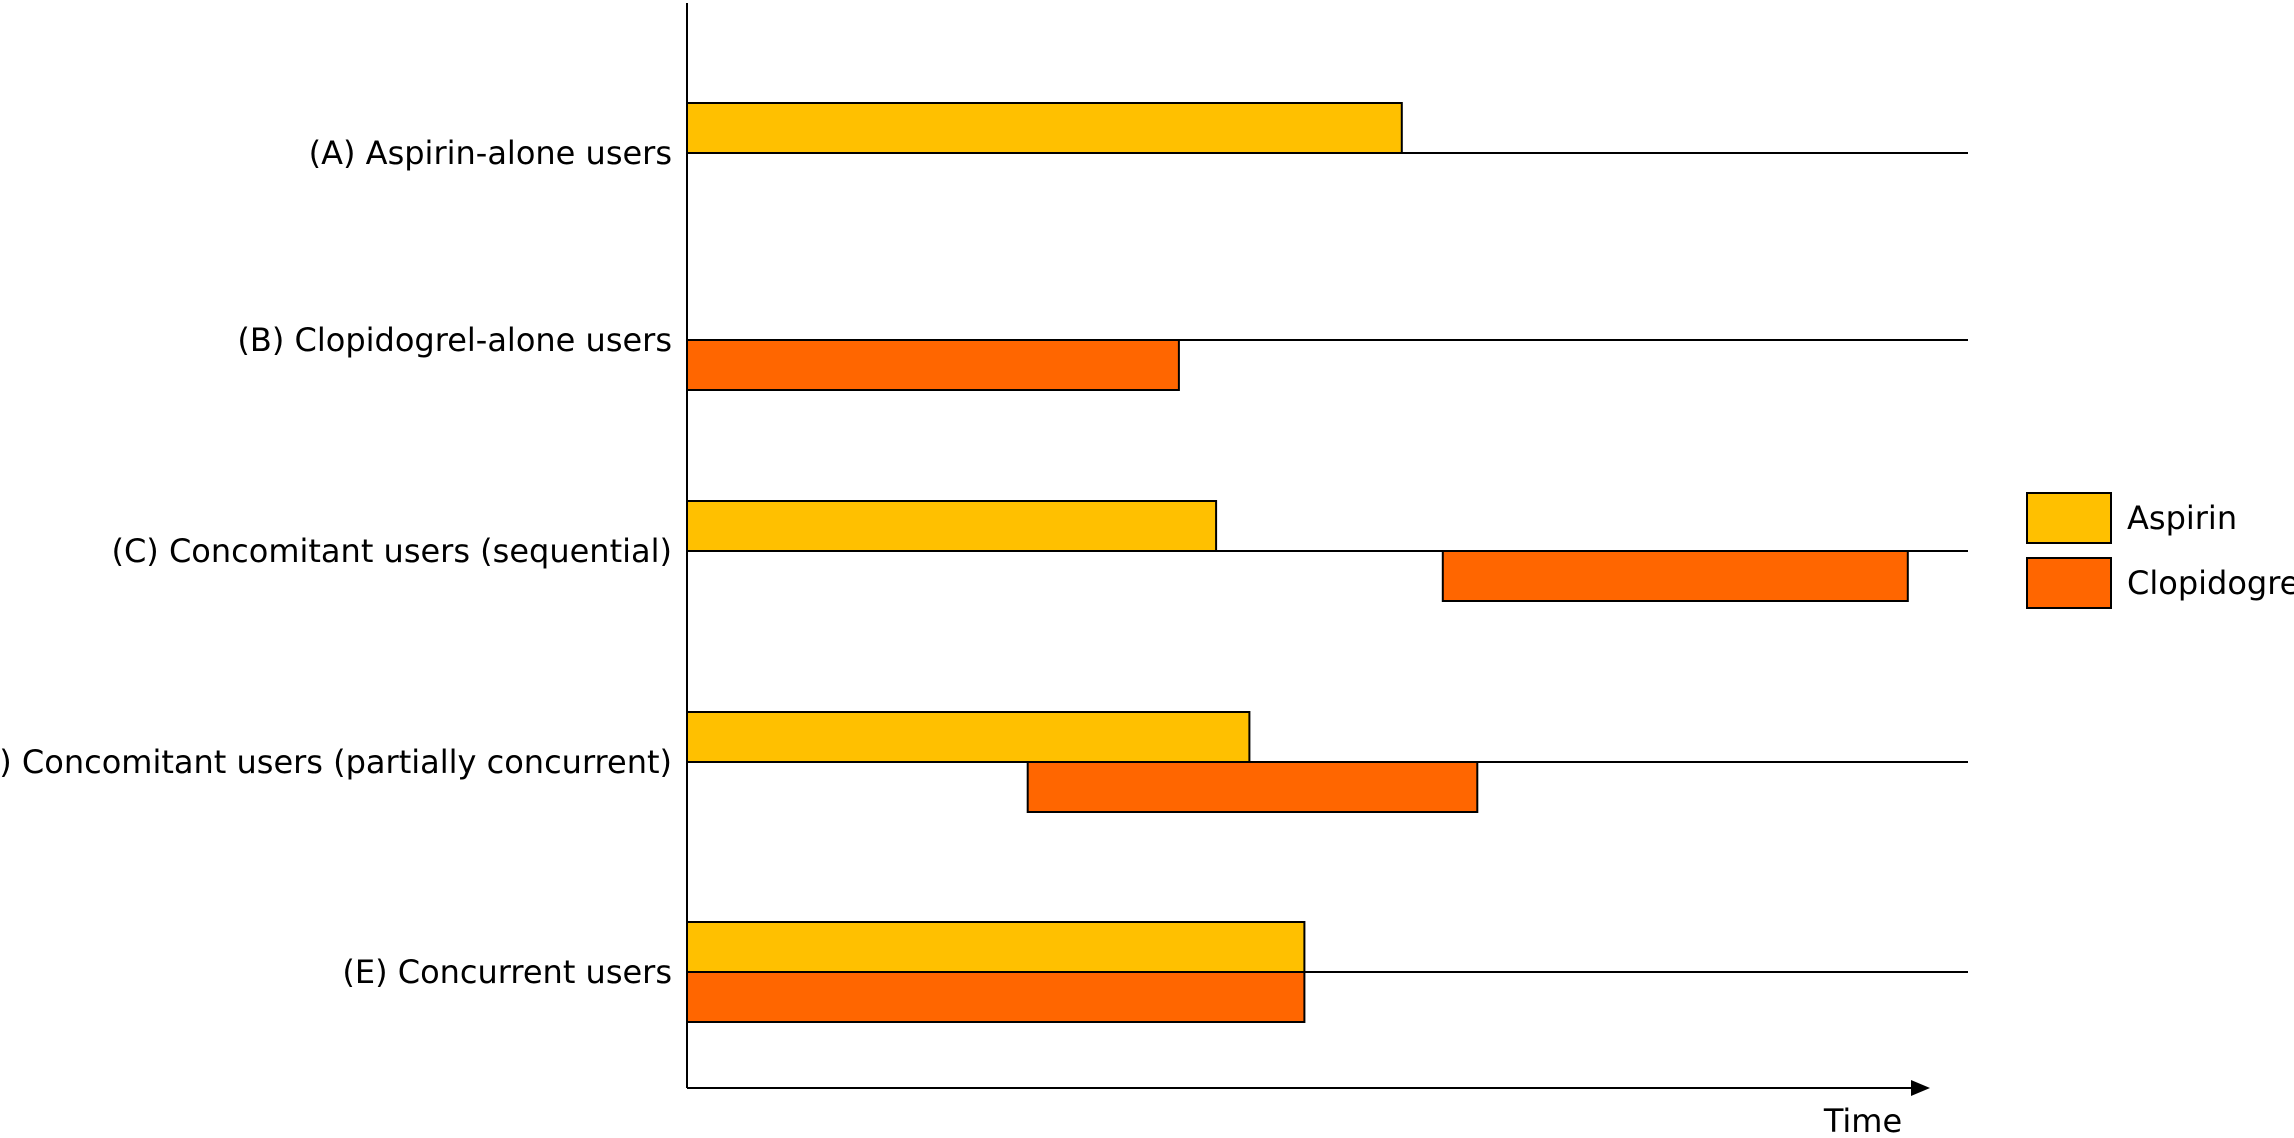 The width and height of the screenshot is (2294, 1138). I want to click on legend-label-aspirin: Aspirin, so click(2182, 518).